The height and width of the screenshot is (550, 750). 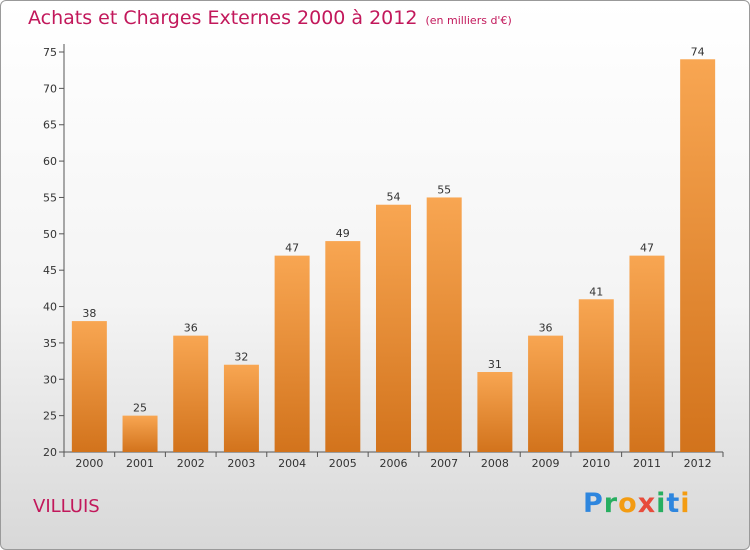 I want to click on y-tick-label: 65, so click(x=50, y=125).